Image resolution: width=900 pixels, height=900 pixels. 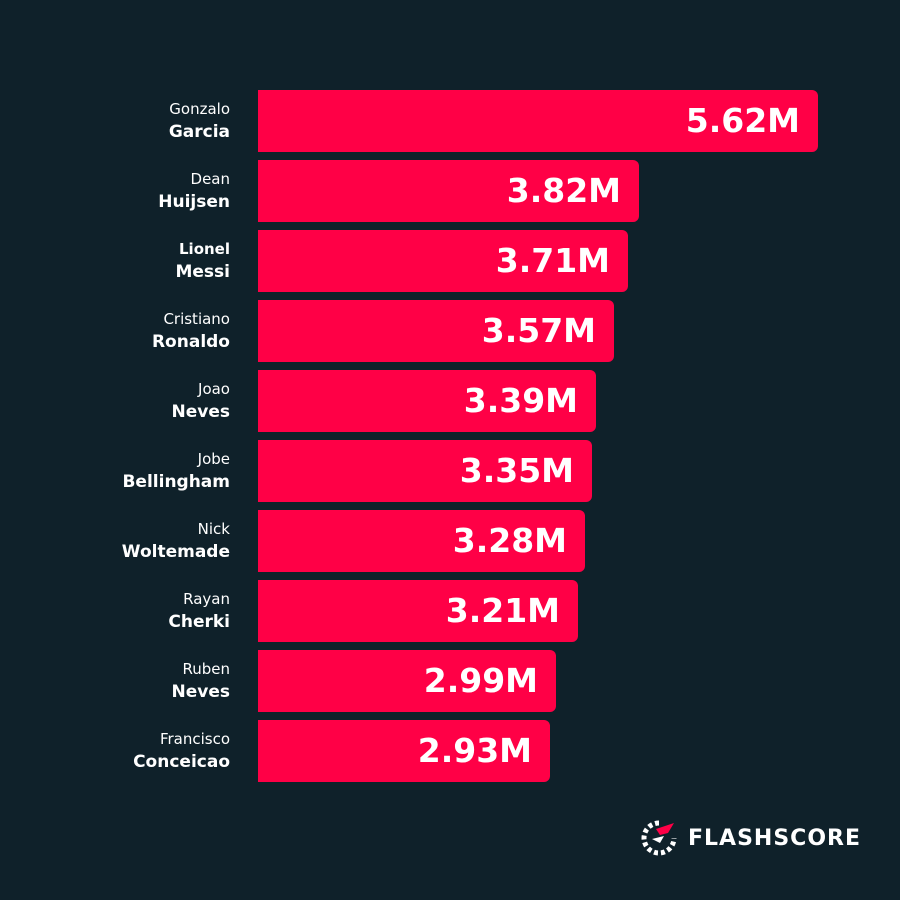 What do you see at coordinates (199, 622) in the screenshot?
I see `player-last-name: Cherki` at bounding box center [199, 622].